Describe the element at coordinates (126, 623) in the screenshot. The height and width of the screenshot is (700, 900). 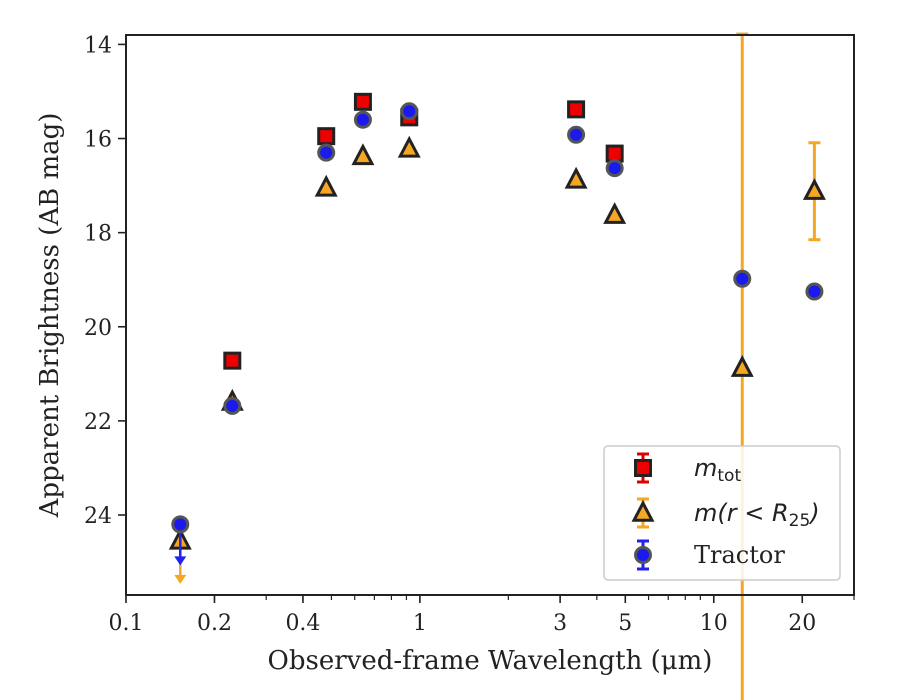
I see `x-tick-label-0: 0.1` at that location.